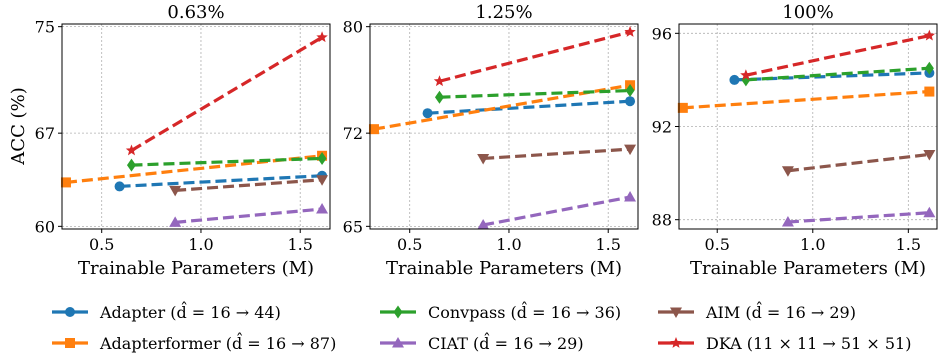 The width and height of the screenshot is (938, 360). What do you see at coordinates (45, 133) in the screenshot?
I see `y-tick-label: 67` at bounding box center [45, 133].